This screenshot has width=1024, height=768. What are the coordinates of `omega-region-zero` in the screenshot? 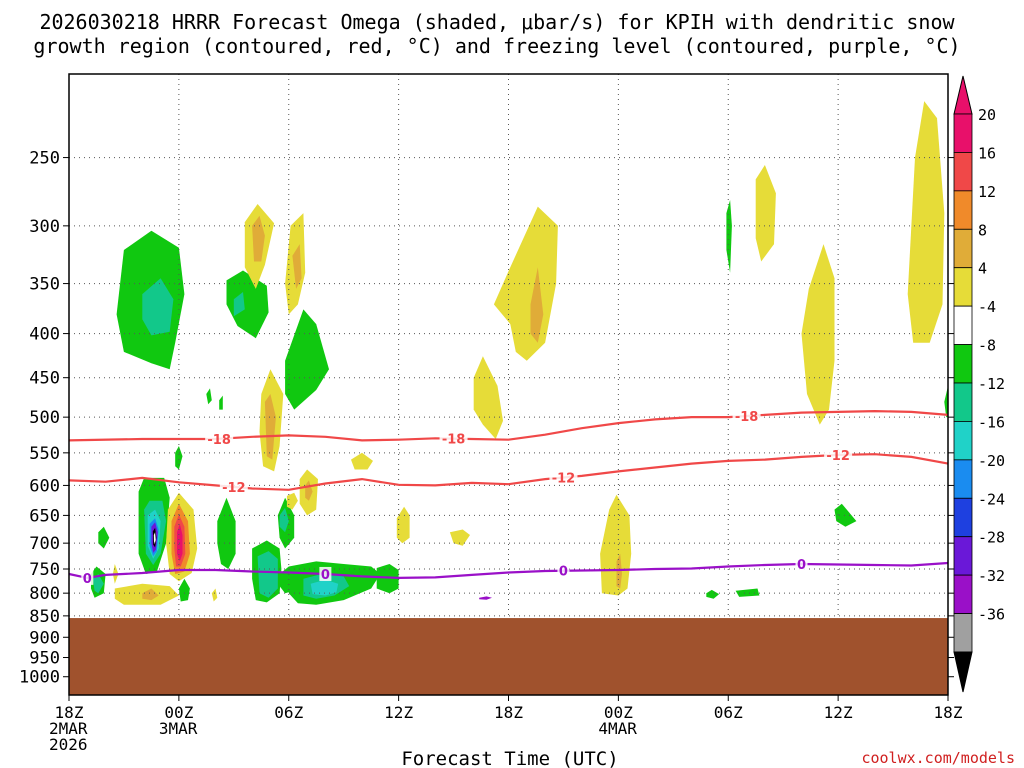 It's located at (154, 538).